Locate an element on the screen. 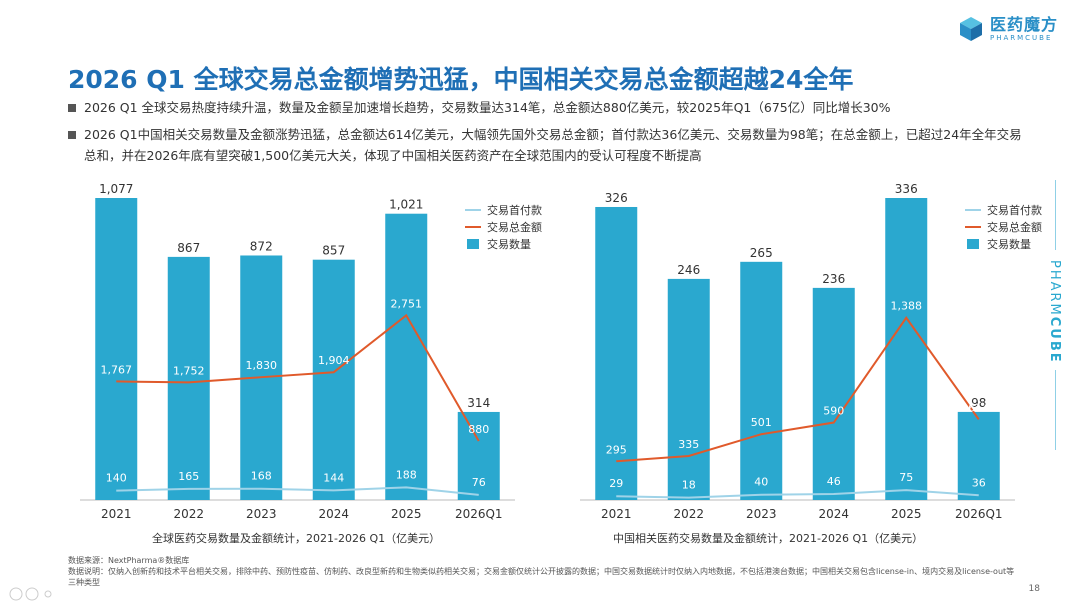 This screenshot has height=608, width=1080. total-amount-label: 1,767 is located at coordinates (117, 369).